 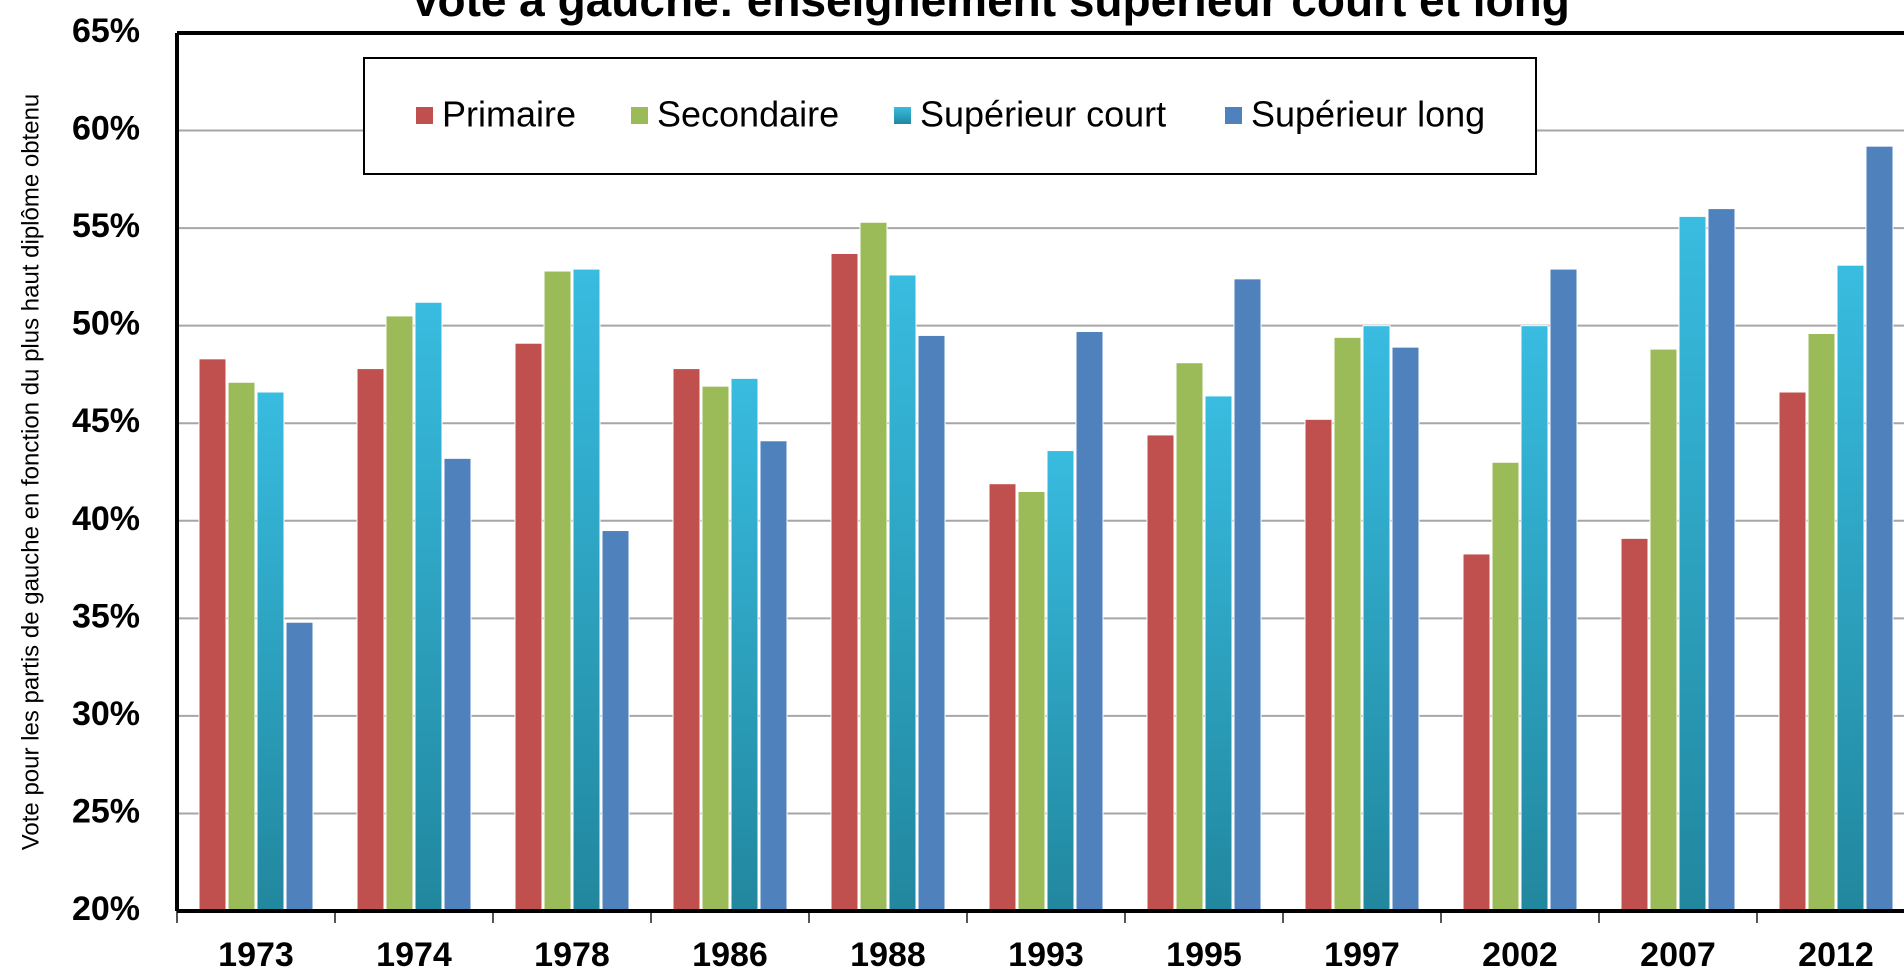 I want to click on x-tick-label: 1978, so click(x=572, y=954).